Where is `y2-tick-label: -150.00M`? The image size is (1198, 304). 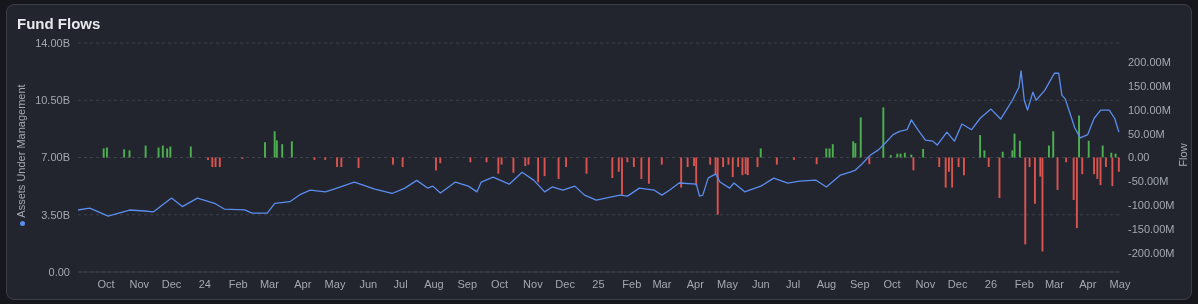
y2-tick-label: -150.00M is located at coordinates (1151, 228).